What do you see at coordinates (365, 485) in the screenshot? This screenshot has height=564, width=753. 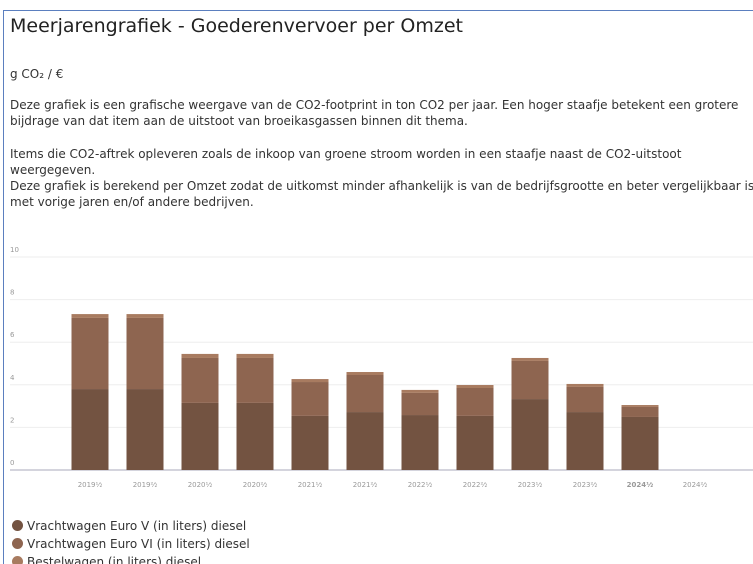 I see `x-tick-label: 2021²⁄₂` at bounding box center [365, 485].